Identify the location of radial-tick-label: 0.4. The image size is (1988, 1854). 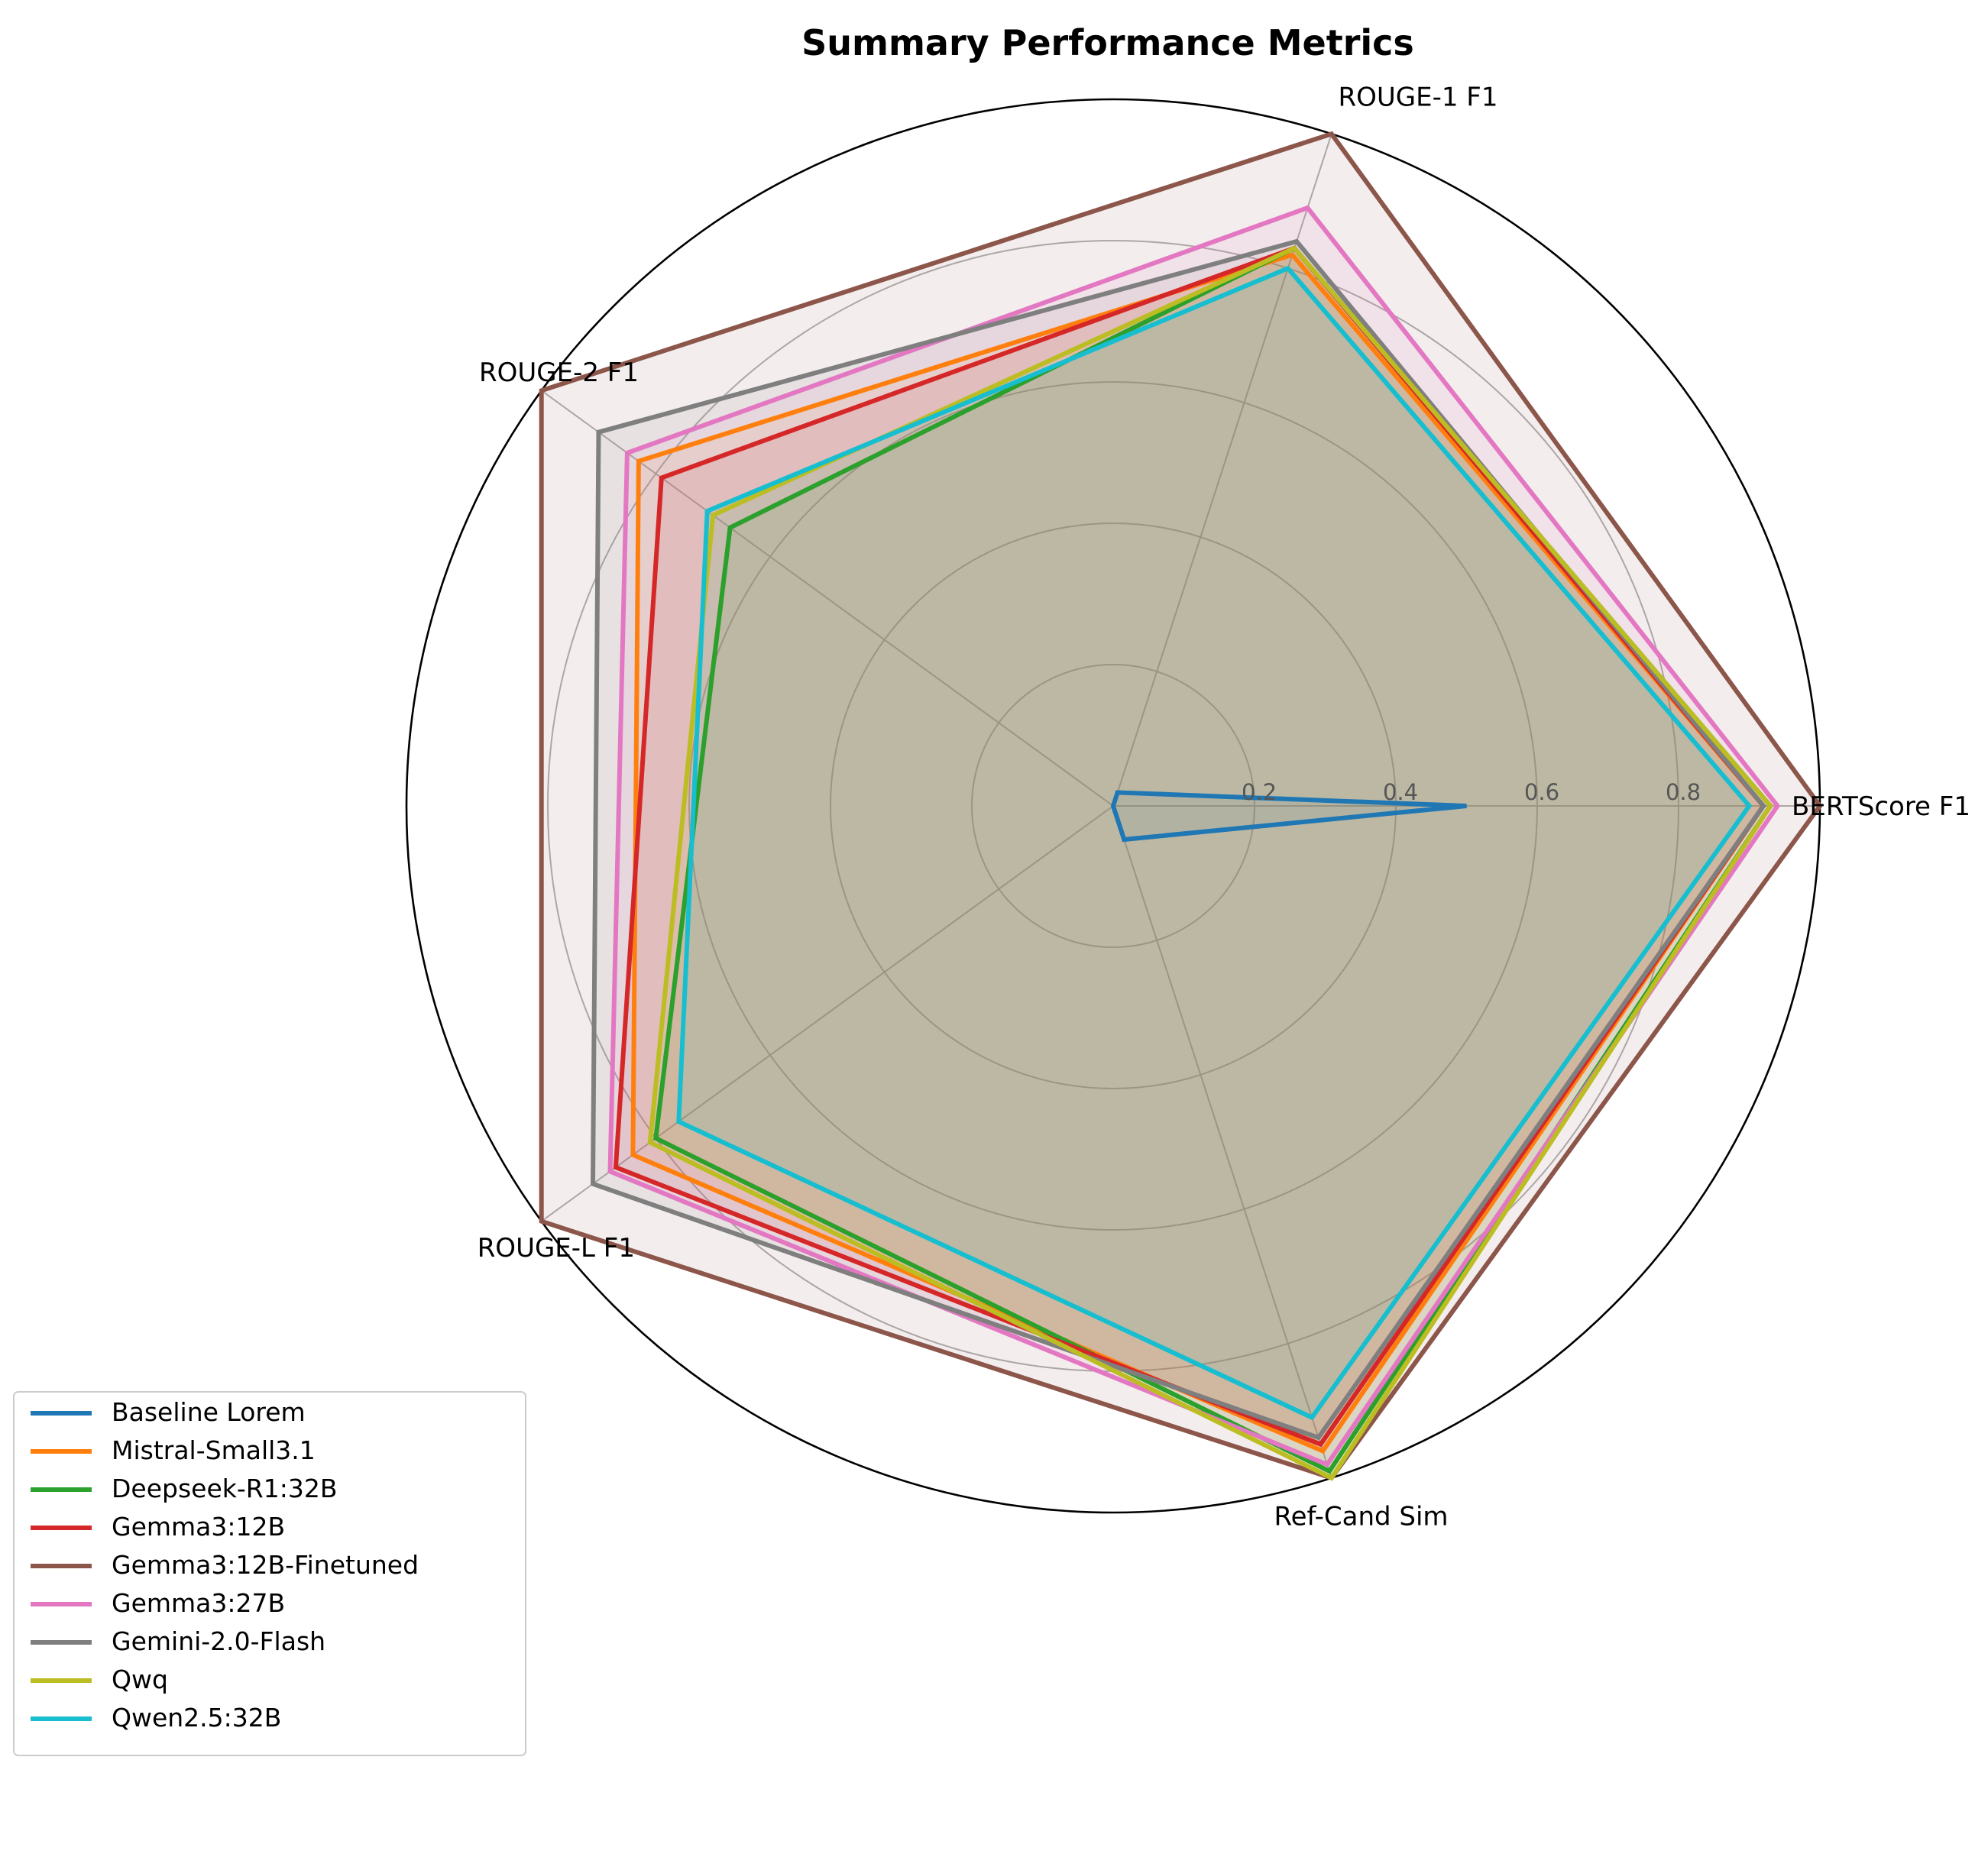
(1400, 792).